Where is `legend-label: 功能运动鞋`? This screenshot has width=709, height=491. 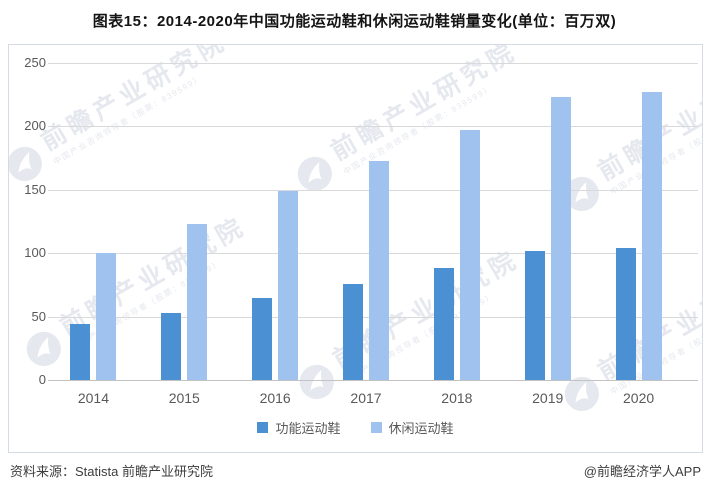
legend-label: 功能运动鞋 is located at coordinates (308, 428).